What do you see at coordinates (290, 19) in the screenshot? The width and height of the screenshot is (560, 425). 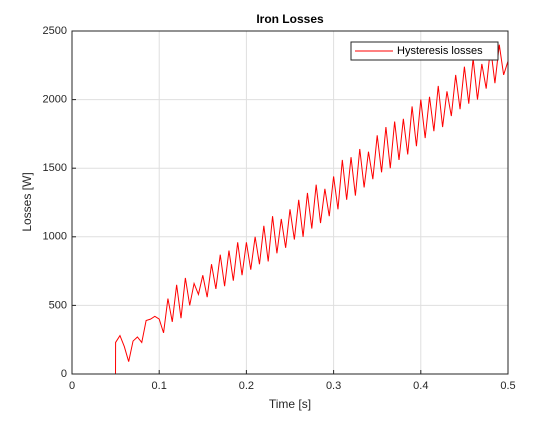 I see `chart-title: Iron Losses` at bounding box center [290, 19].